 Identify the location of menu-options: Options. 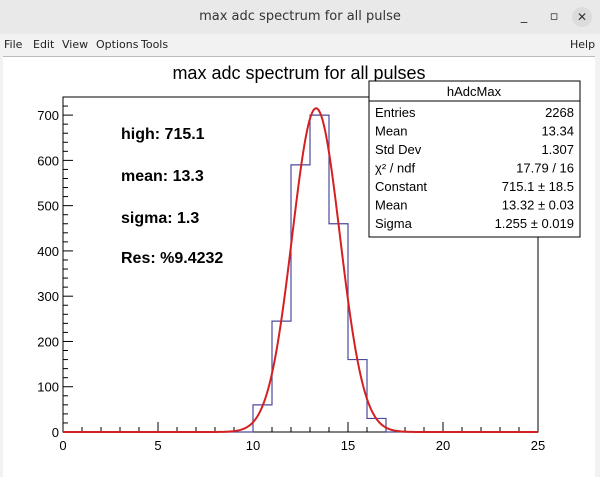
(117, 44).